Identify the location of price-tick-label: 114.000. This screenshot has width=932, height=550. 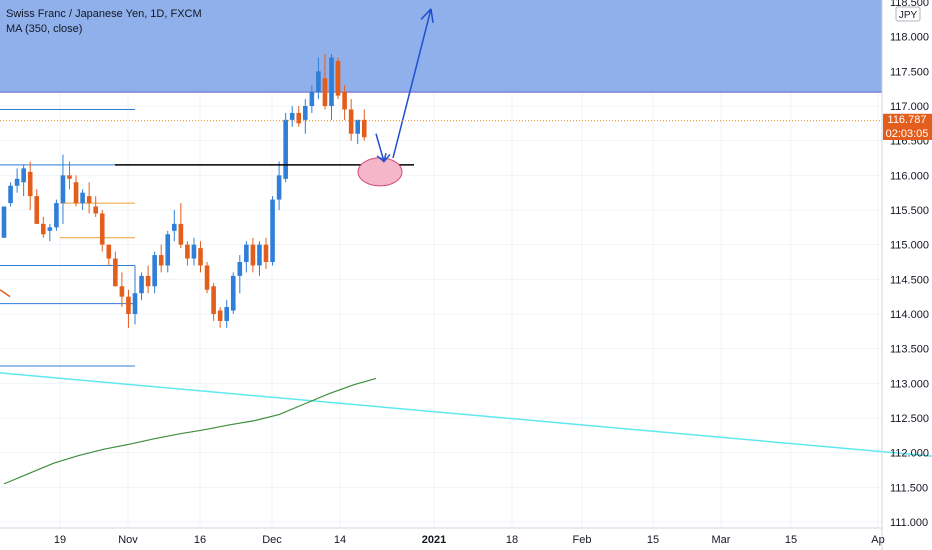
(909, 315).